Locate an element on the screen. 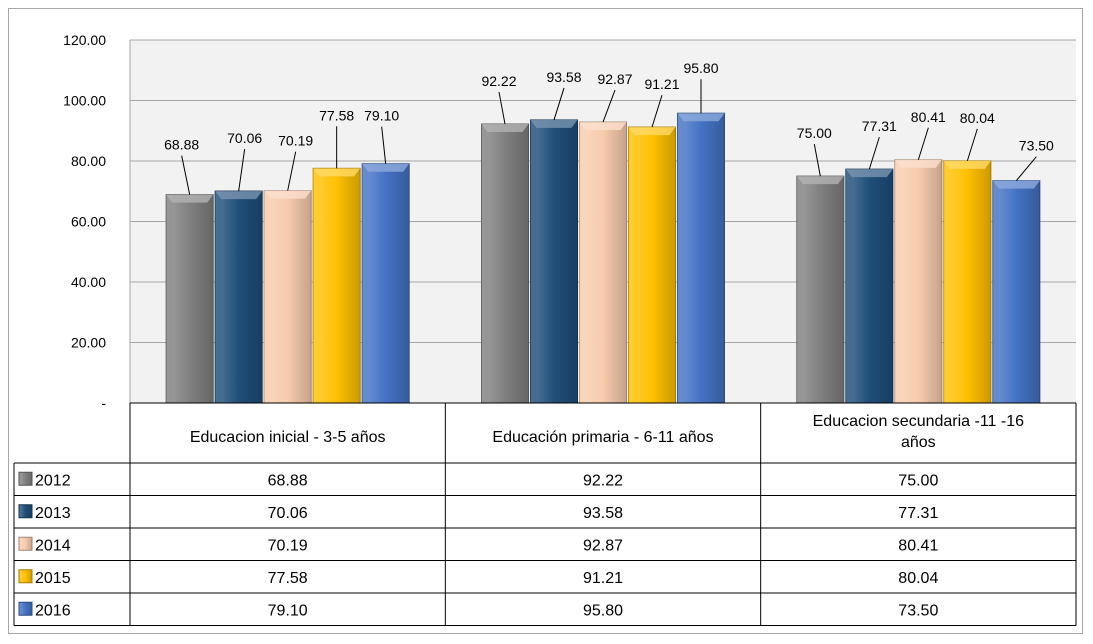 This screenshot has height=644, width=1093. table-cell-value: 75.00 is located at coordinates (918, 480).